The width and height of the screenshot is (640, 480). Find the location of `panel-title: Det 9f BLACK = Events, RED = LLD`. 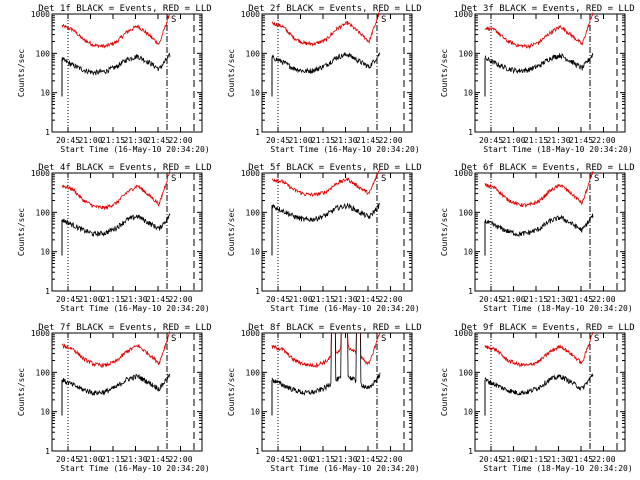

panel-title: Det 9f BLACK = Events, RED = LLD is located at coordinates (547, 328).